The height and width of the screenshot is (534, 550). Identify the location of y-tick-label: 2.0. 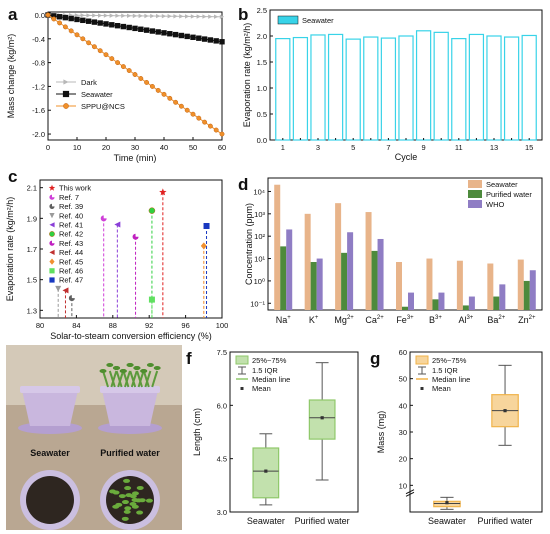
(262, 36).